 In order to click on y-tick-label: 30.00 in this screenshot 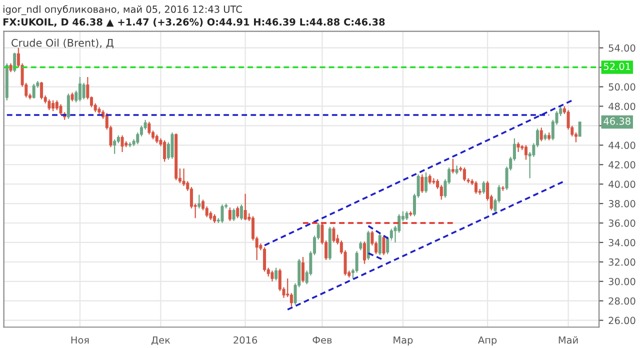, I will do `click(622, 282)`.